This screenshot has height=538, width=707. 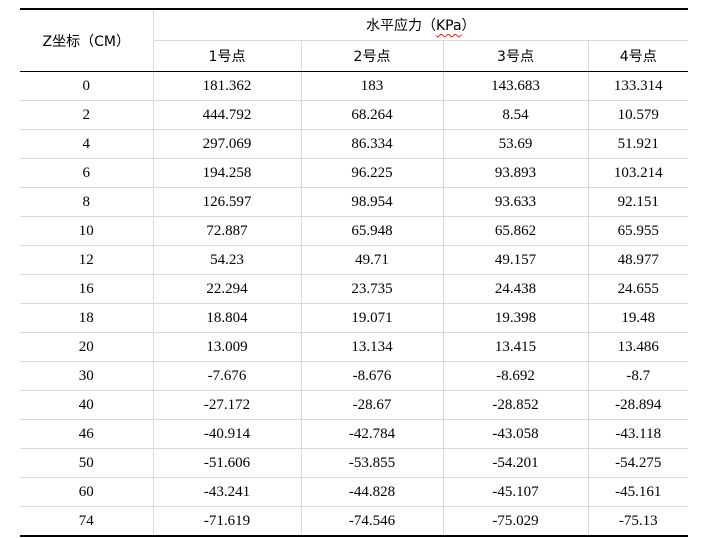 I want to click on stress-value-cell-p2: 23.735, so click(x=372, y=289).